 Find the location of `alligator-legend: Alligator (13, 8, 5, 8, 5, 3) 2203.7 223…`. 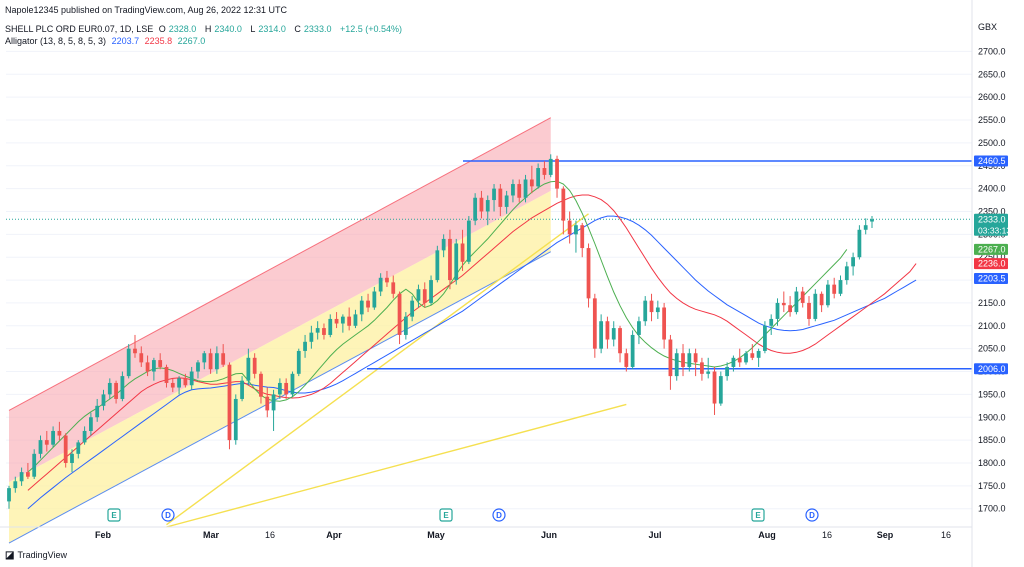

alligator-legend: Alligator (13, 8, 5, 8, 5, 3) 2203.7 223… is located at coordinates (106, 41).